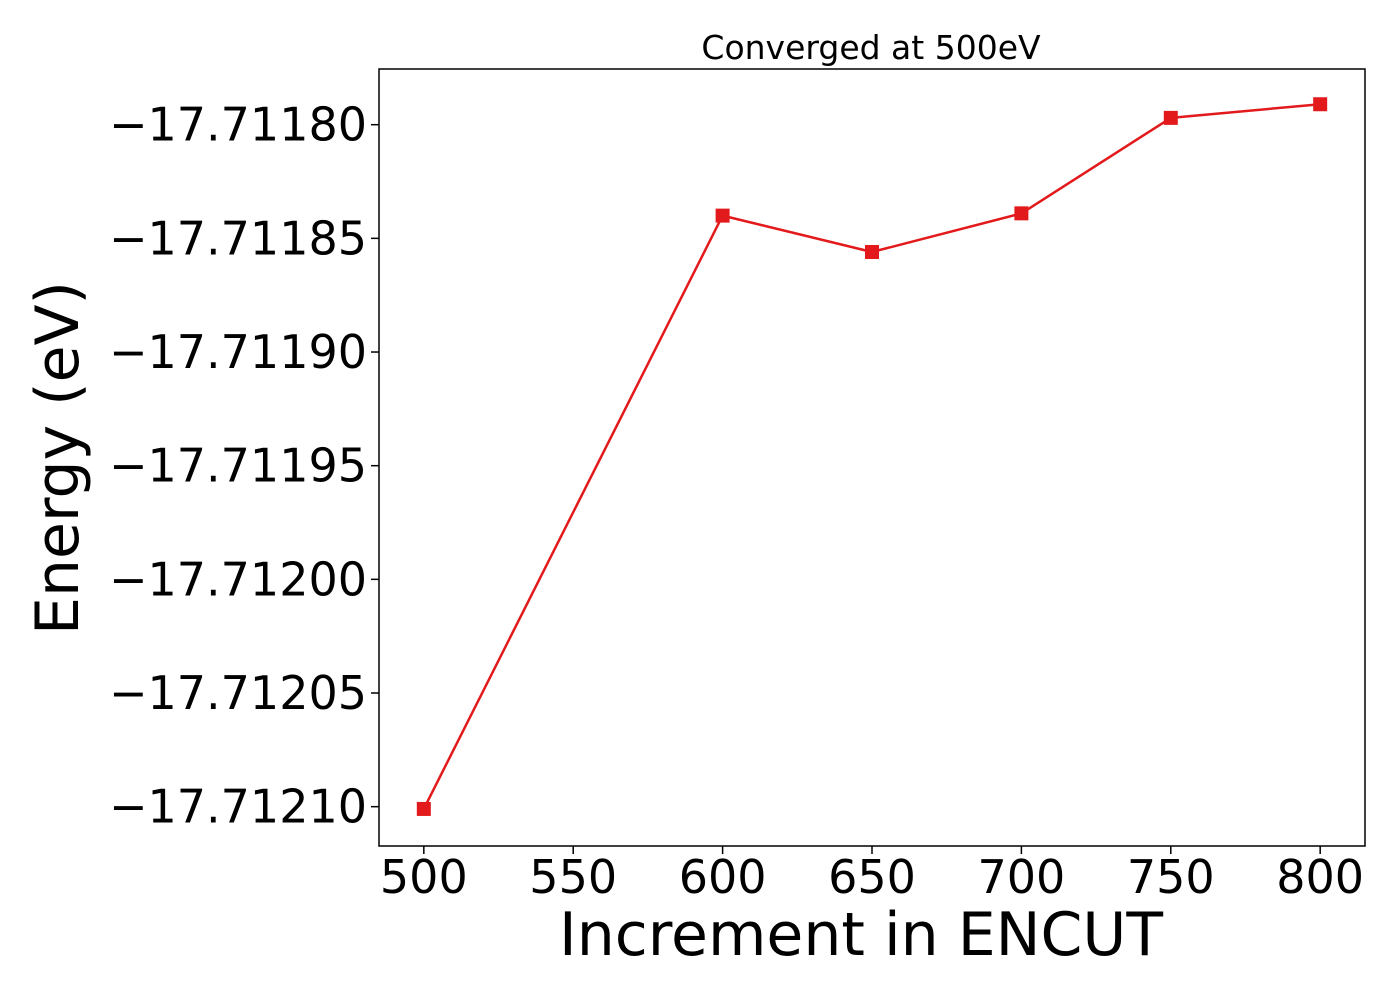 Image resolution: width=1400 pixels, height=1000 pixels. Describe the element at coordinates (238, 125) in the screenshot. I see `y-tick-label: −17.71180` at that location.